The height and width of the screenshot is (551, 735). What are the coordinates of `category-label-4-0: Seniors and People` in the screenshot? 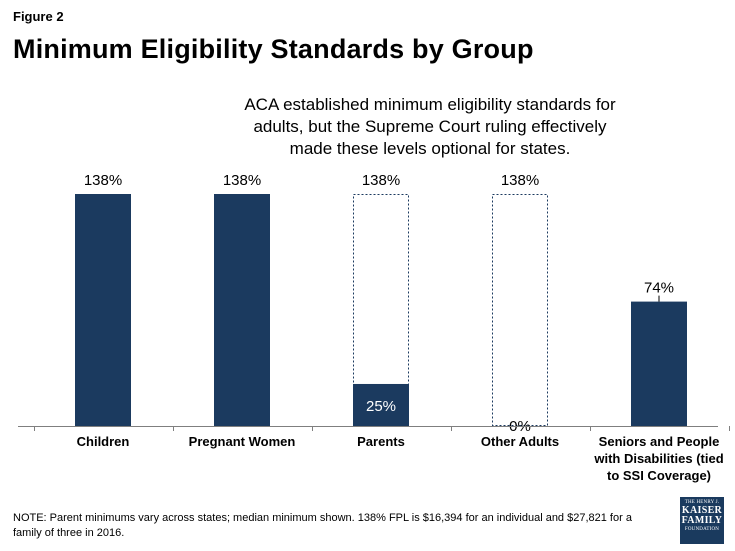 It's located at (659, 441).